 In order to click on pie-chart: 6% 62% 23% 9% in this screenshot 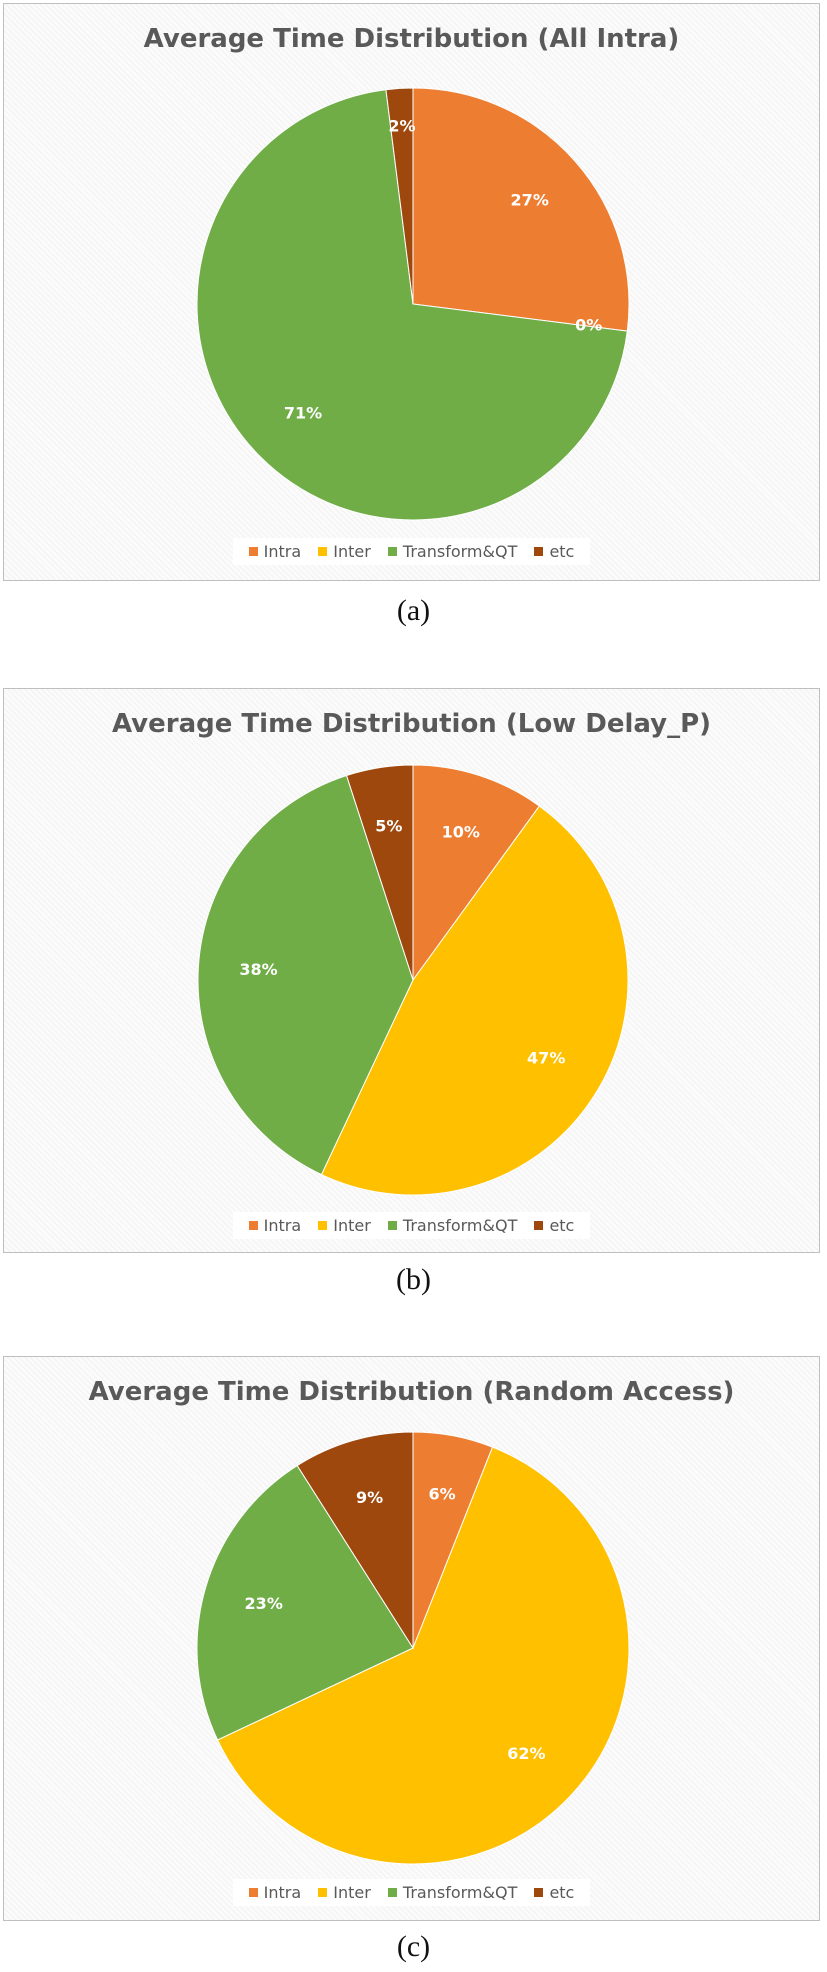, I will do `click(413, 1648)`.